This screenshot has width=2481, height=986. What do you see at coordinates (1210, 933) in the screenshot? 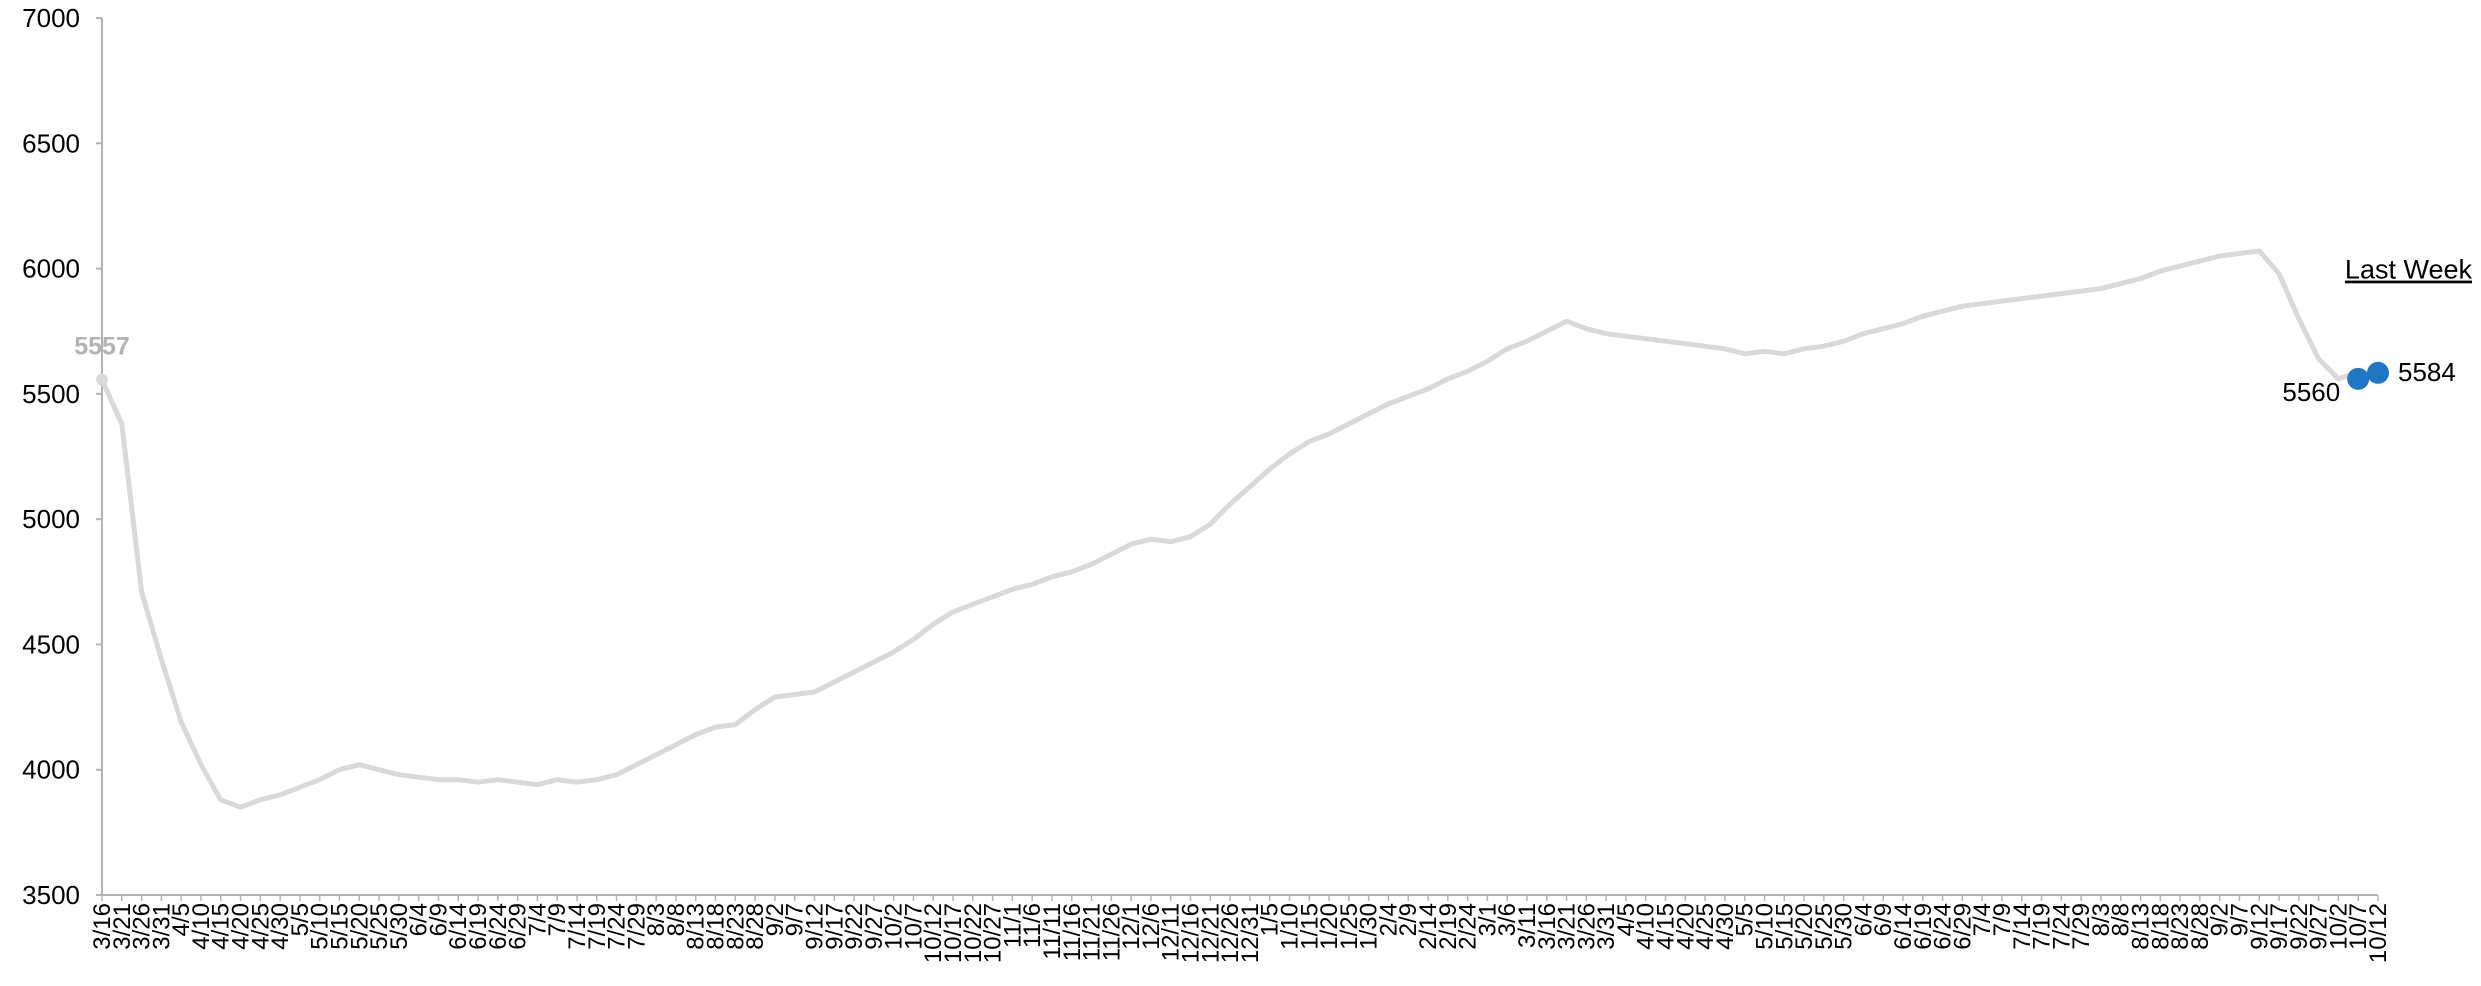
I see `x-tick-label: 12/21` at bounding box center [1210, 933].